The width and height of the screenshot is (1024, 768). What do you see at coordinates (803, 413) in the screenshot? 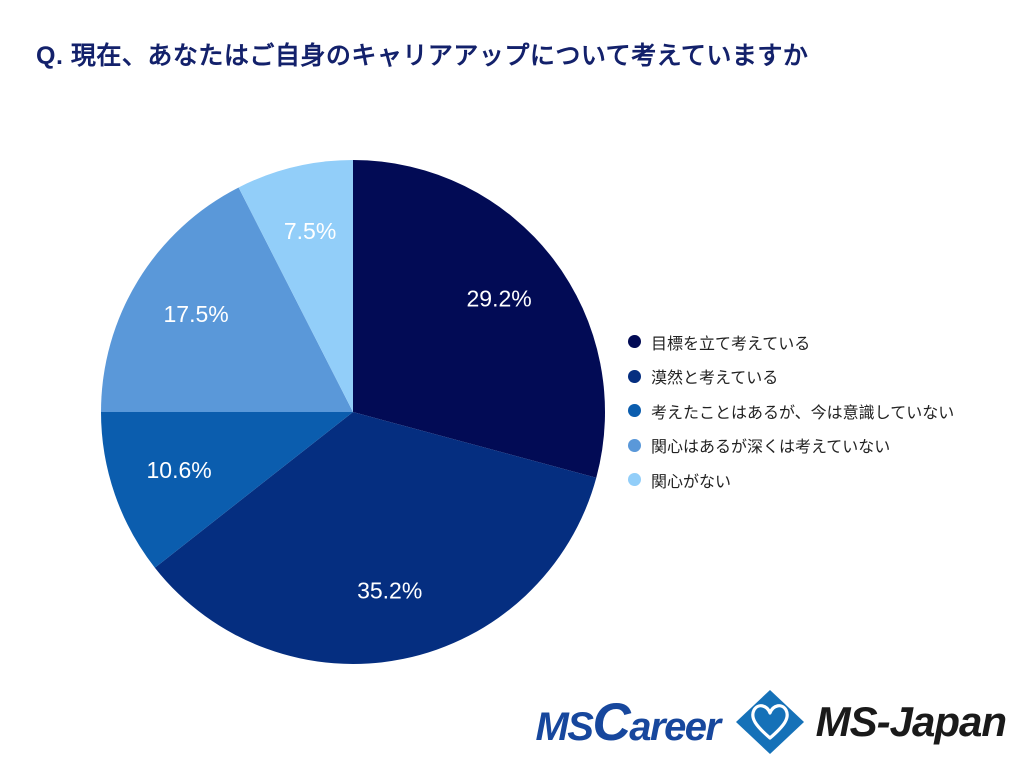
I see `legend-label: 考えたことはあるが、今は意識していない` at bounding box center [803, 413].